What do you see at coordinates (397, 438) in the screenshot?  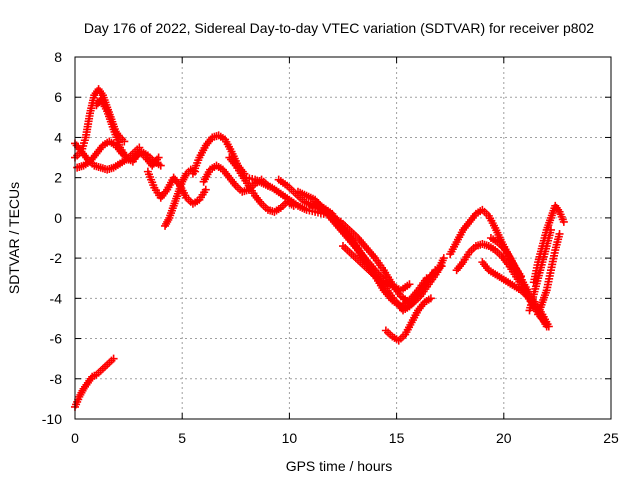 I see `x-tick-label: 15` at bounding box center [397, 438].